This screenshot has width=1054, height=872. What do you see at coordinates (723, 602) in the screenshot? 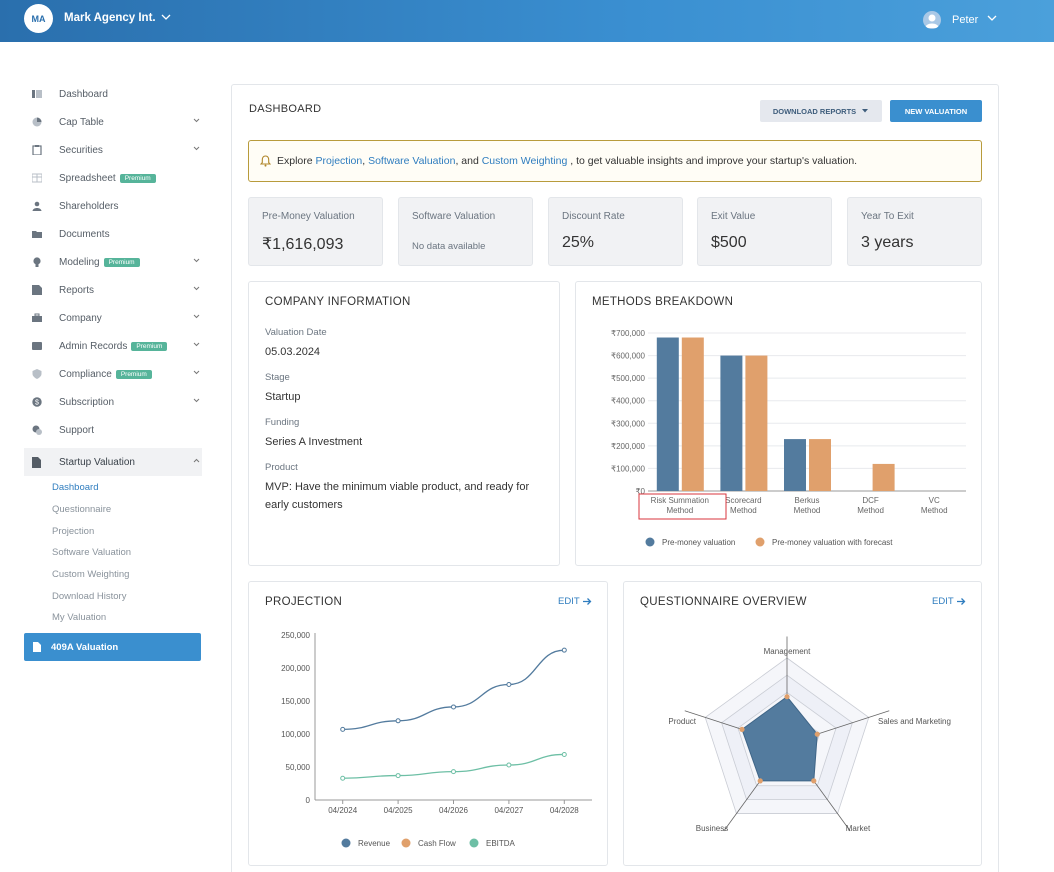
I see `card-title: QUESTIONNAIRE OVERVIEW` at bounding box center [723, 602].